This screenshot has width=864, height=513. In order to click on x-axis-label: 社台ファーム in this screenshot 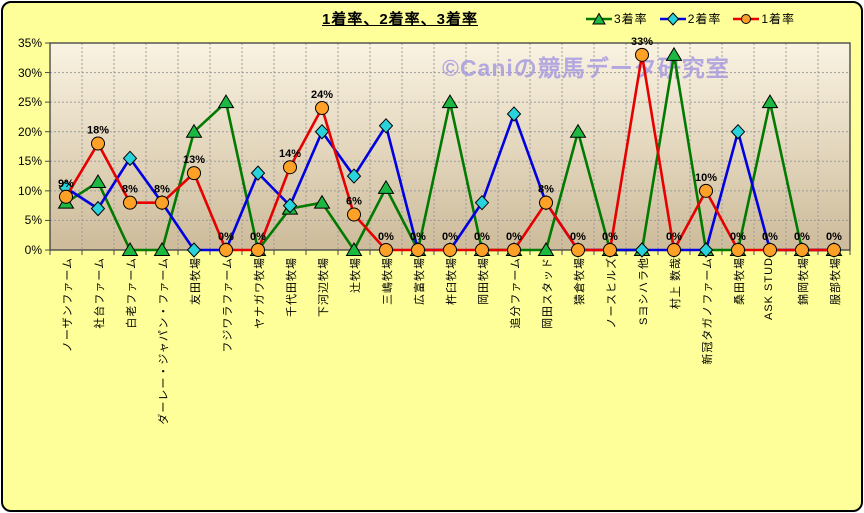, I will do `click(100, 293)`.